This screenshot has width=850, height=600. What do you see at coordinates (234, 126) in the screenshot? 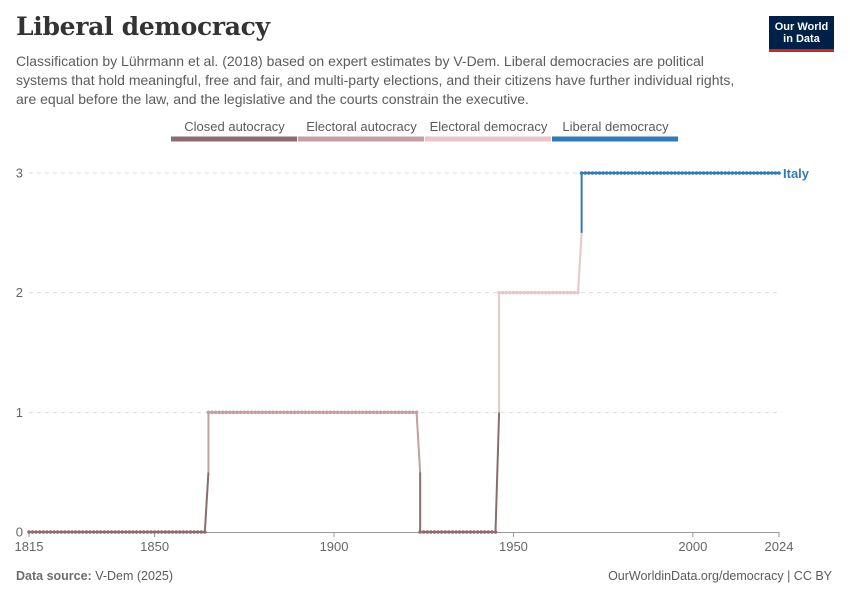
I see `legend-label: Closed autocracy` at bounding box center [234, 126].